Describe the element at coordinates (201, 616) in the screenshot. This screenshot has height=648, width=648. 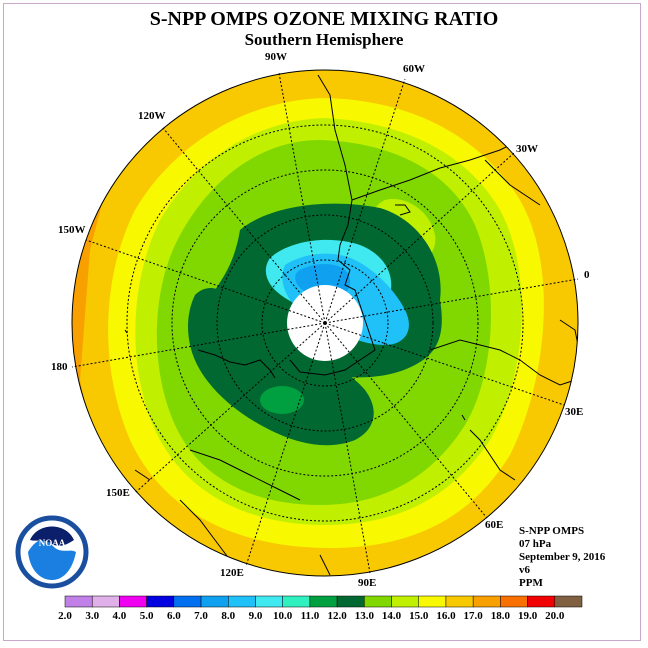
I see `colorbar-tick-label: 7.0` at that location.